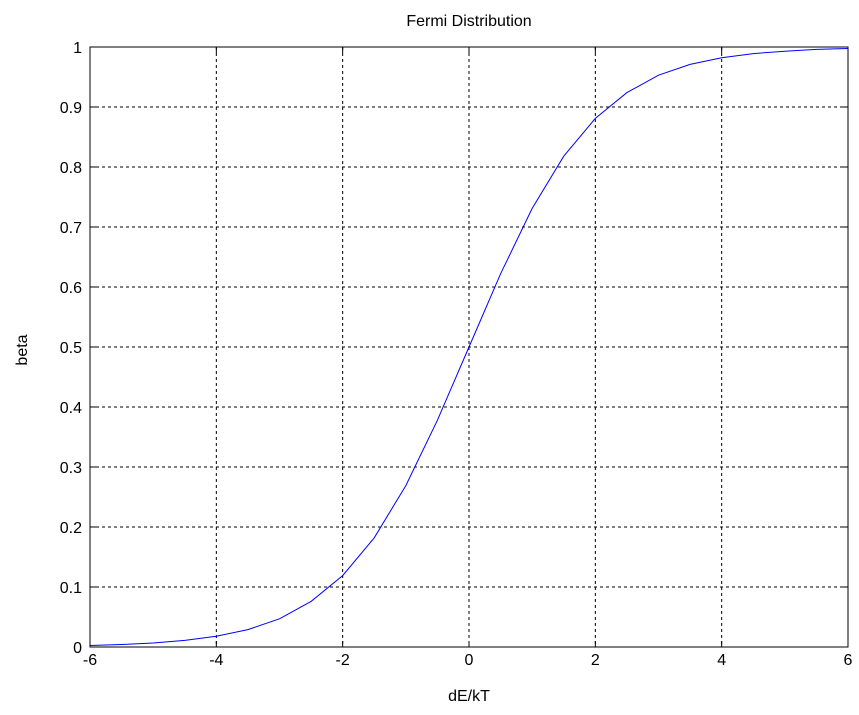  I want to click on x-tick-label: -2, so click(343, 660).